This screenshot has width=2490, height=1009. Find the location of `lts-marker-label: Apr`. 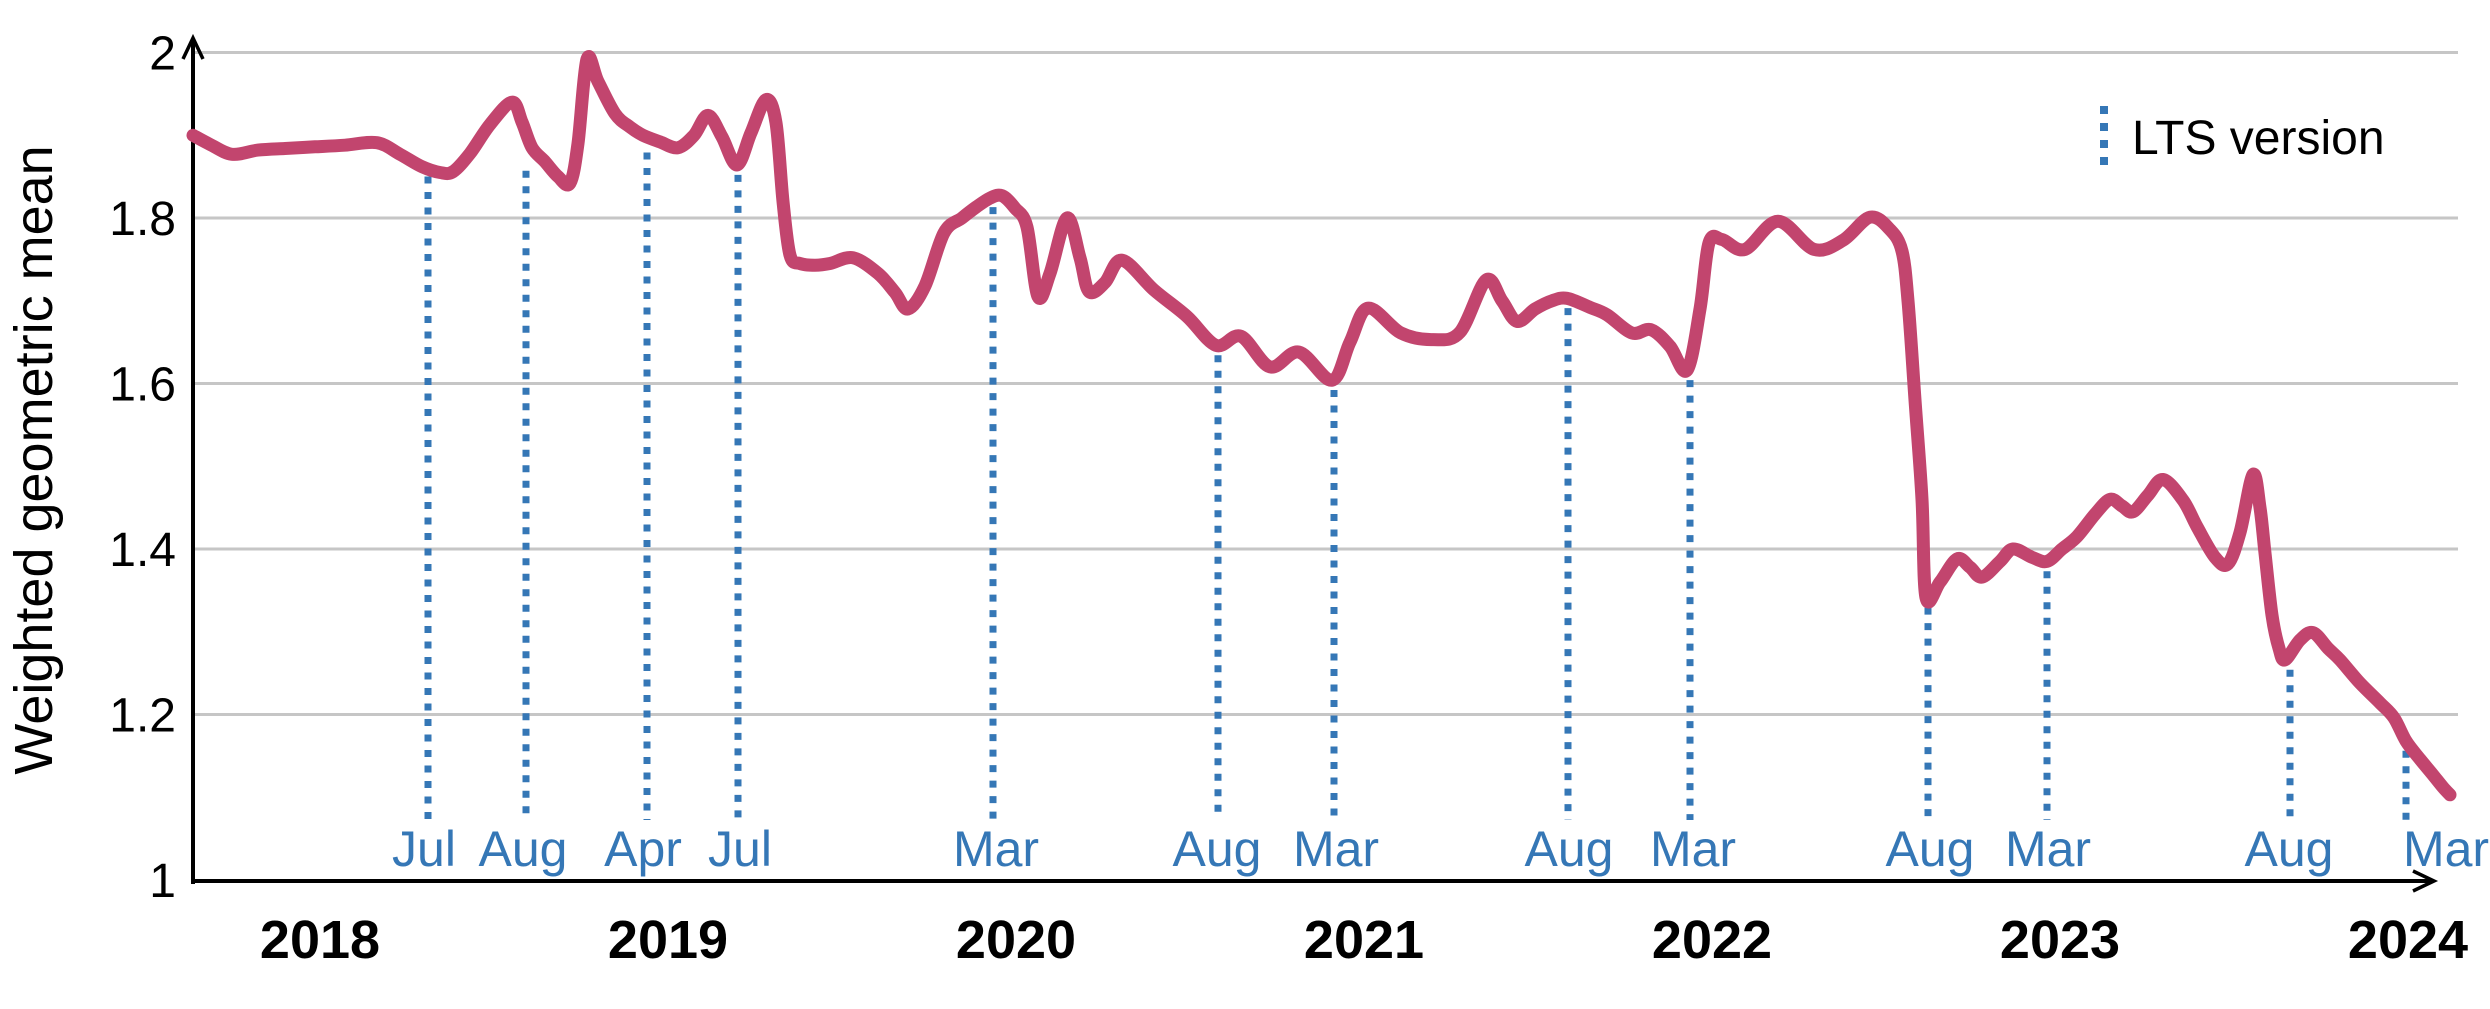

lts-marker-label: Apr is located at coordinates (643, 849).